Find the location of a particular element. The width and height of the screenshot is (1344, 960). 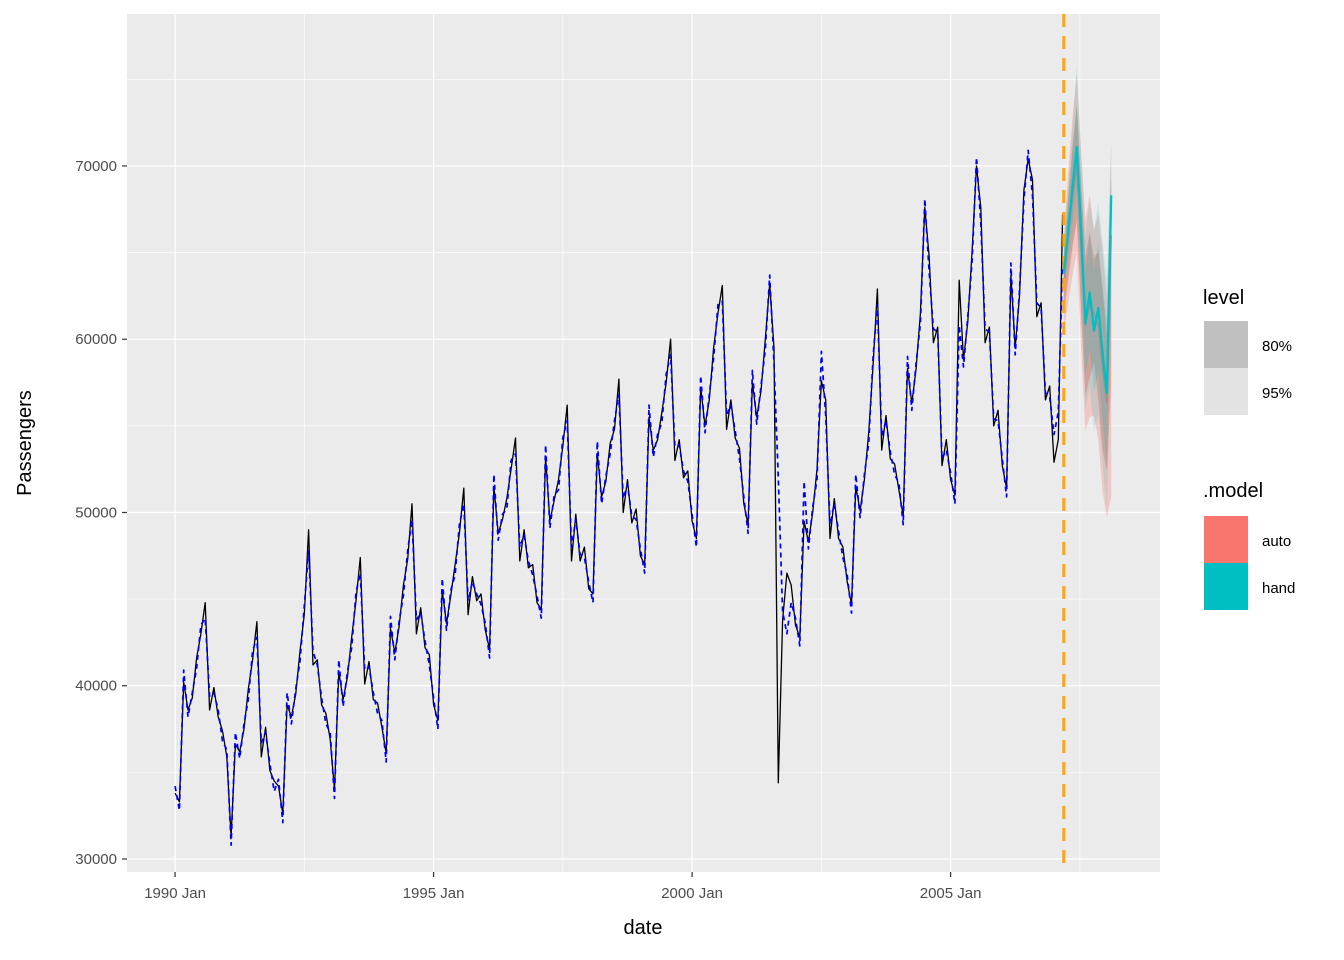

legend-key-80-label: 80% is located at coordinates (1277, 346).